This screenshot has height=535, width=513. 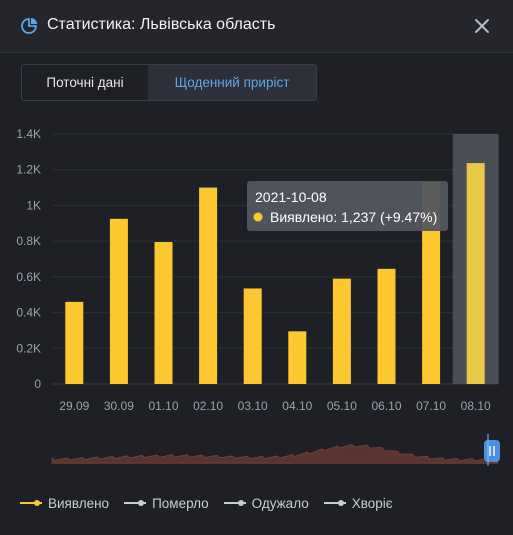 I want to click on x-tick-label: 05.10, so click(x=342, y=406).